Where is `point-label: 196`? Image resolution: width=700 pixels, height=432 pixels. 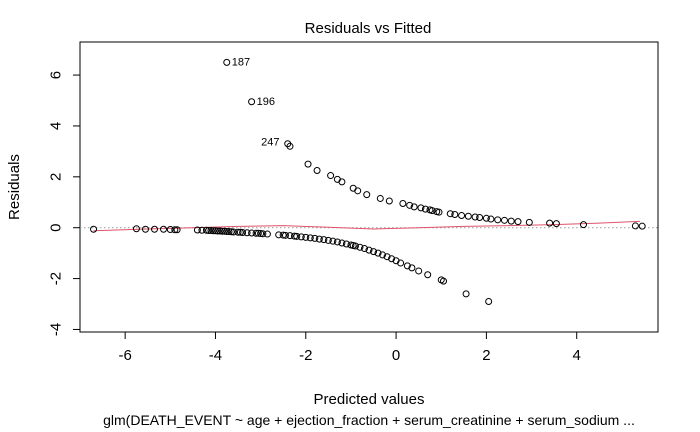
point-label: 196 is located at coordinates (266, 102).